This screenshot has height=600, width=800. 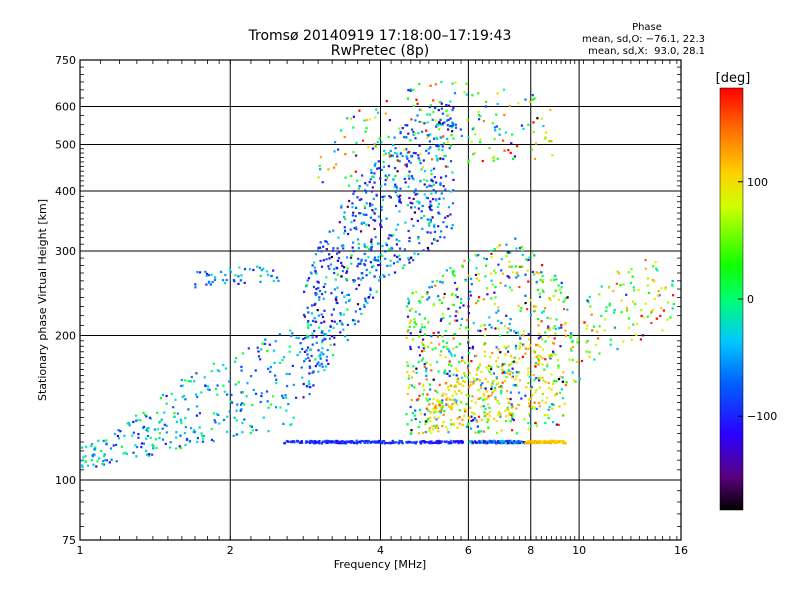 I want to click on colorbar-tick-label: 0, so click(x=750, y=299).